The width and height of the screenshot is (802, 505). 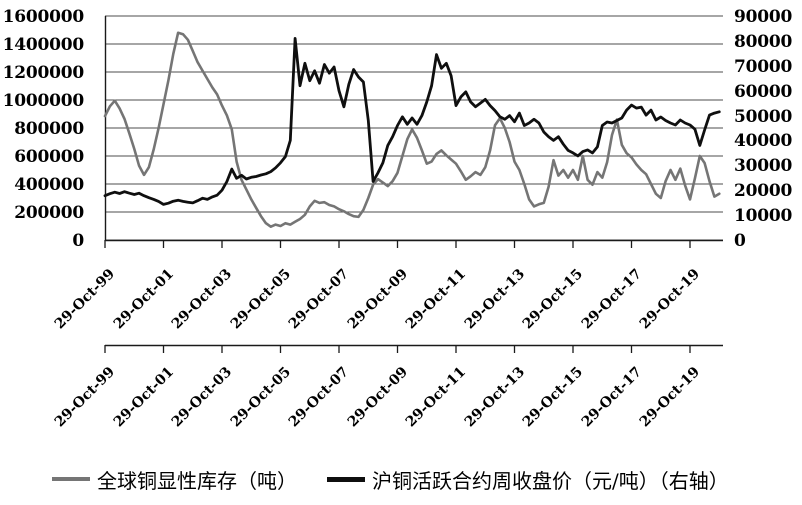 I want to click on y-left-label: 1000000, so click(x=43, y=101).